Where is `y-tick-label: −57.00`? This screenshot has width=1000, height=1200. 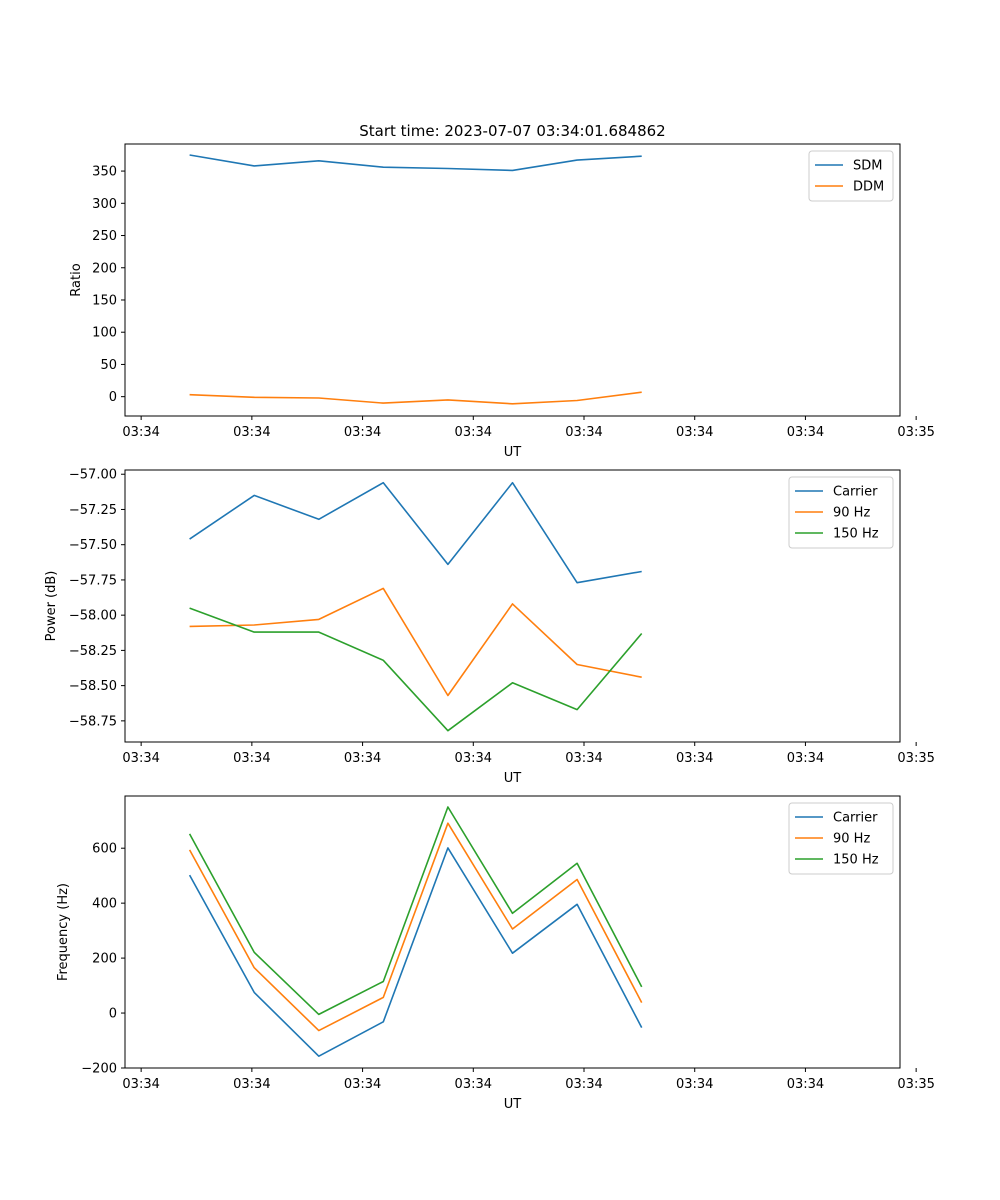 y-tick-label: −57.00 is located at coordinates (93, 475).